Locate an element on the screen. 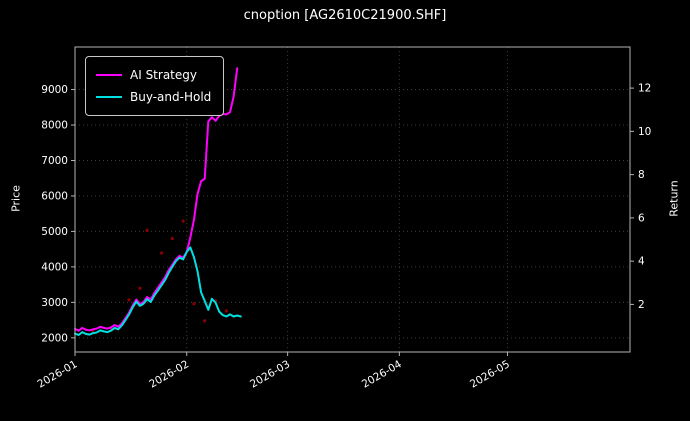 This screenshot has height=421, width=690. y-left-tick-label: 5000 is located at coordinates (54, 232).